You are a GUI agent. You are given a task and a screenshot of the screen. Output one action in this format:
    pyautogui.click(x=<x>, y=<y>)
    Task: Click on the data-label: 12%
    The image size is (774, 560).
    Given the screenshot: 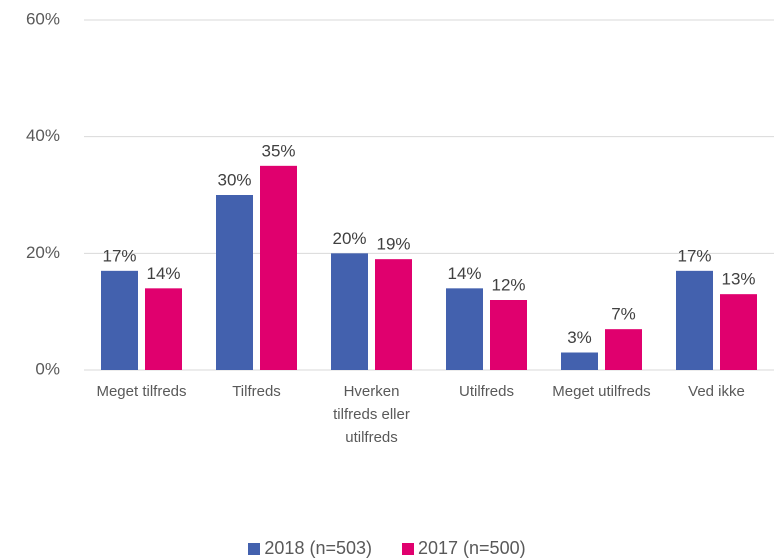 What is the action you would take?
    pyautogui.click(x=508, y=284)
    